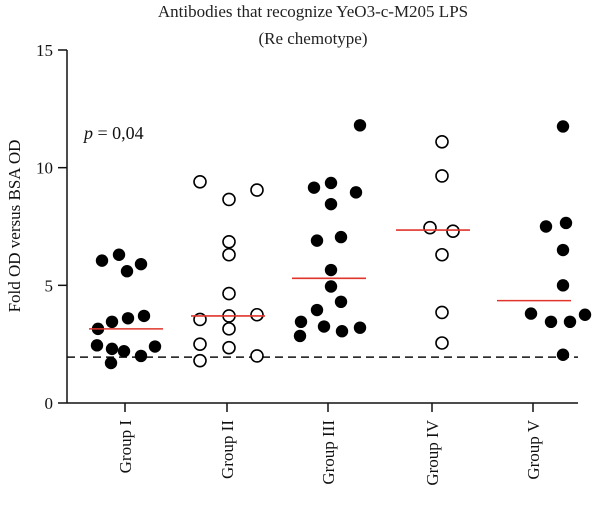 The width and height of the screenshot is (600, 505). What do you see at coordinates (432, 452) in the screenshot?
I see `x-tick-label: Group IV` at bounding box center [432, 452].